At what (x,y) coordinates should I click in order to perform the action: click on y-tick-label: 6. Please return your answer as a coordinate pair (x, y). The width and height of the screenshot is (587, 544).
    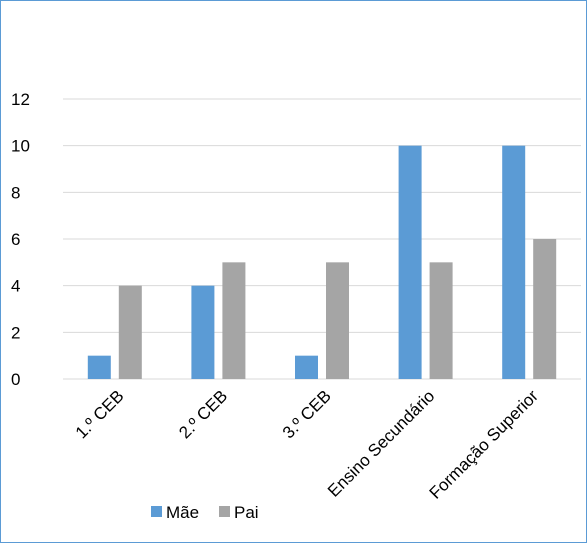
    Looking at the image, I should click on (15, 239).